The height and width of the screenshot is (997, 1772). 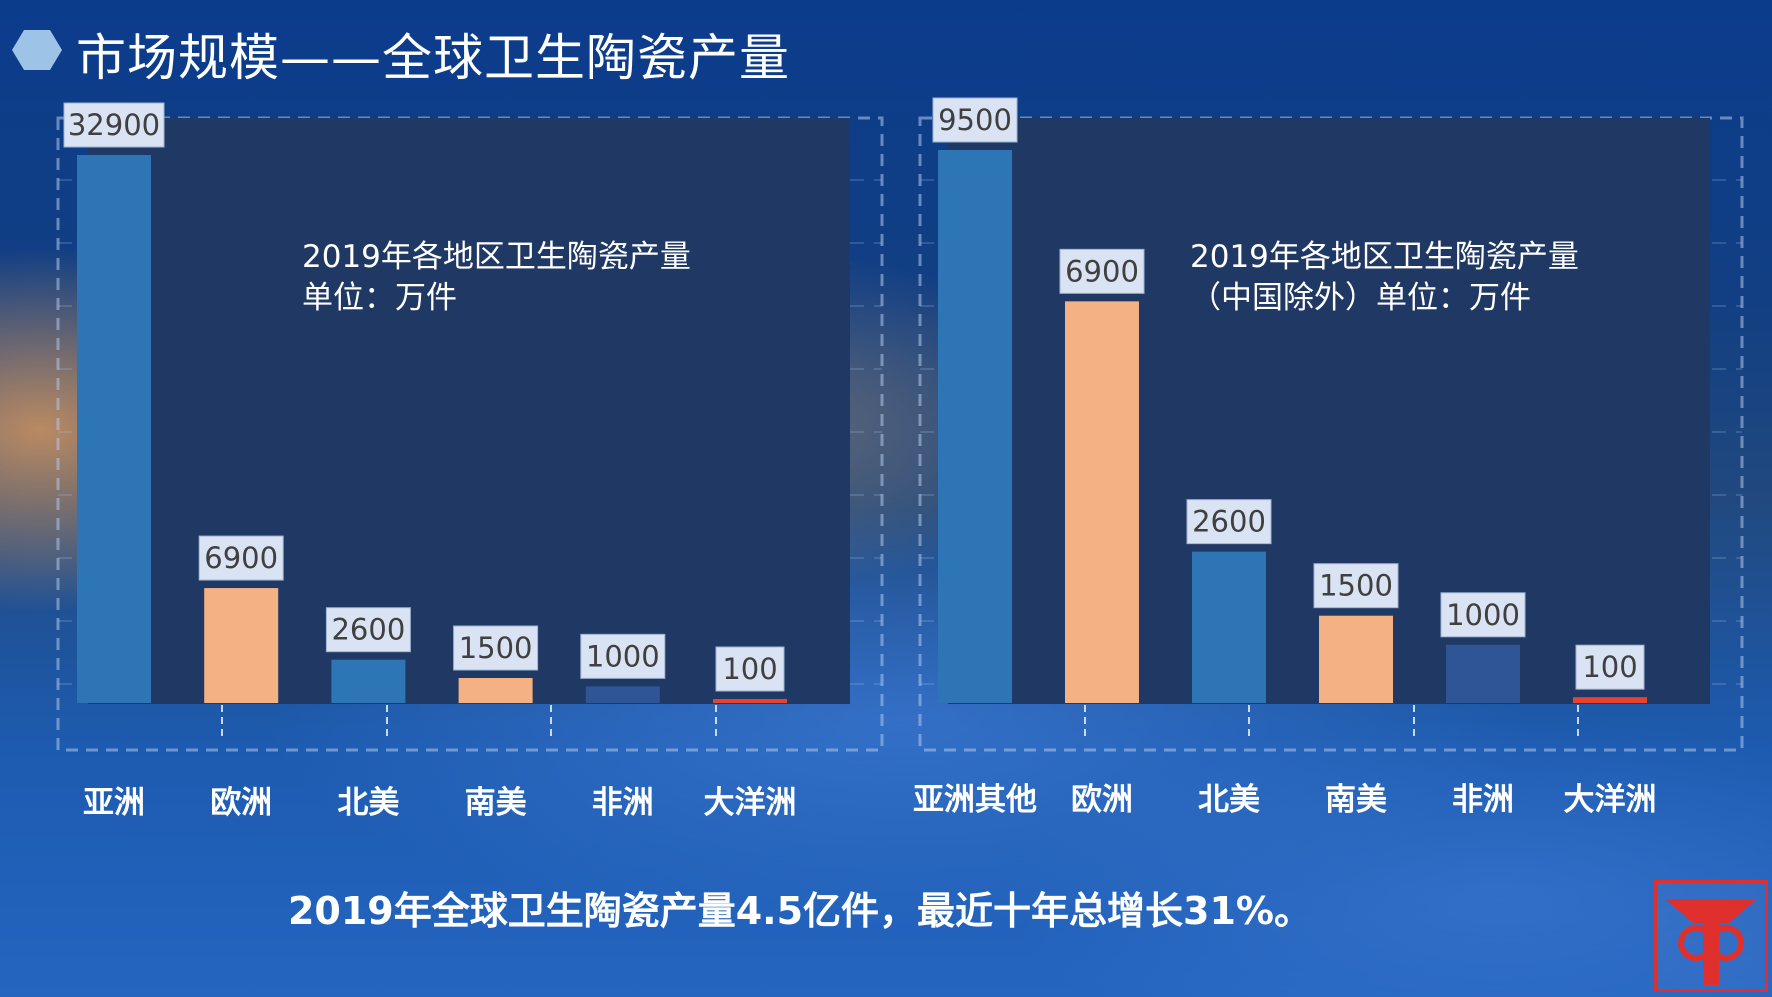 I want to click on chart-2-title-line-2: （中国除外）单位：万件, so click(x=1360, y=298).